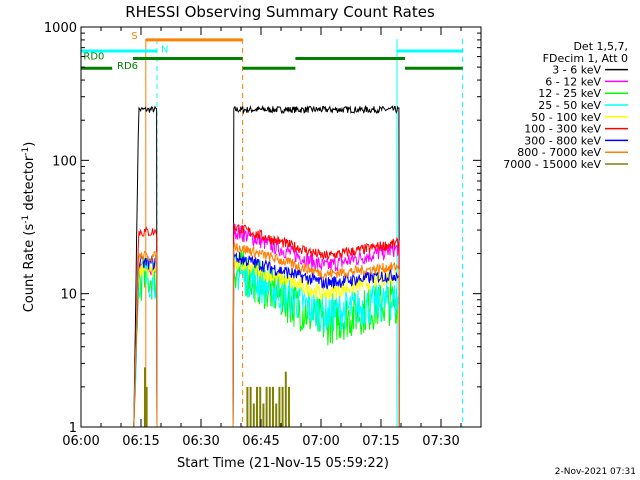  Describe the element at coordinates (440, 441) in the screenshot. I see `x-tick-label: 07:30` at that location.